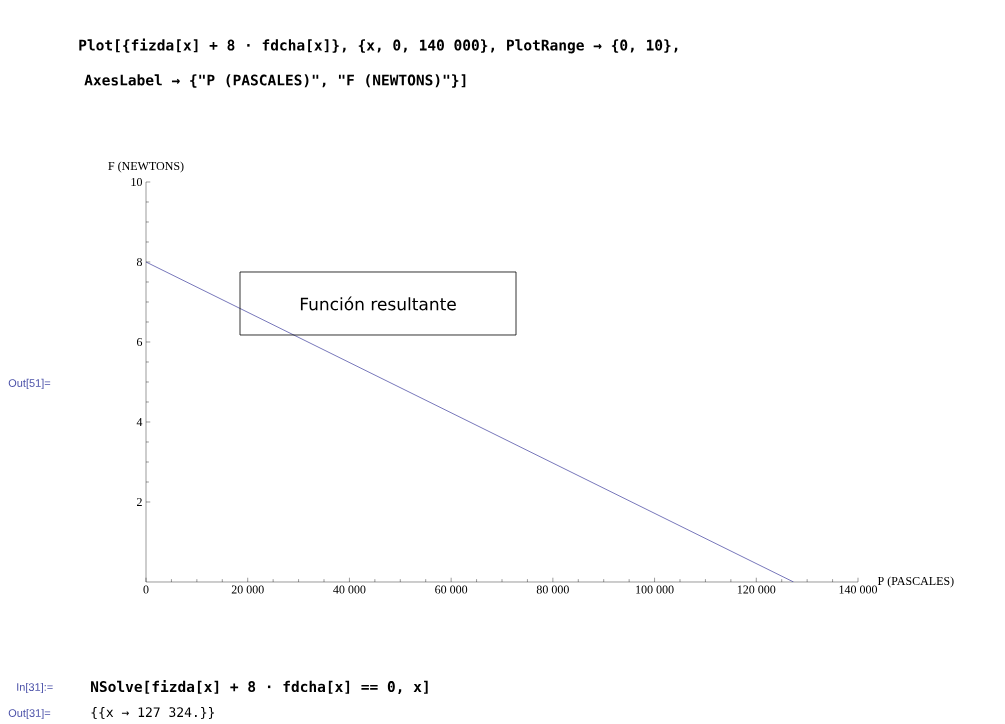  I want to click on y-tick-label: 10, so click(136, 182).